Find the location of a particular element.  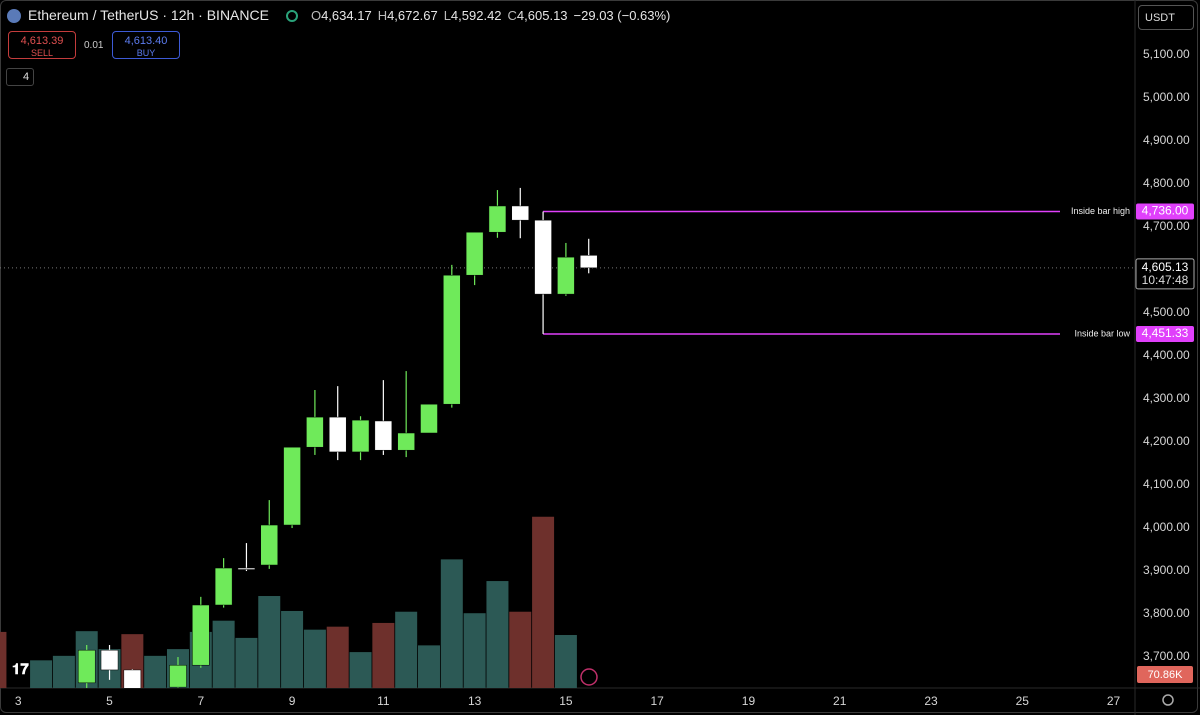

buy-button: 4,613.40 BUY is located at coordinates (146, 45).